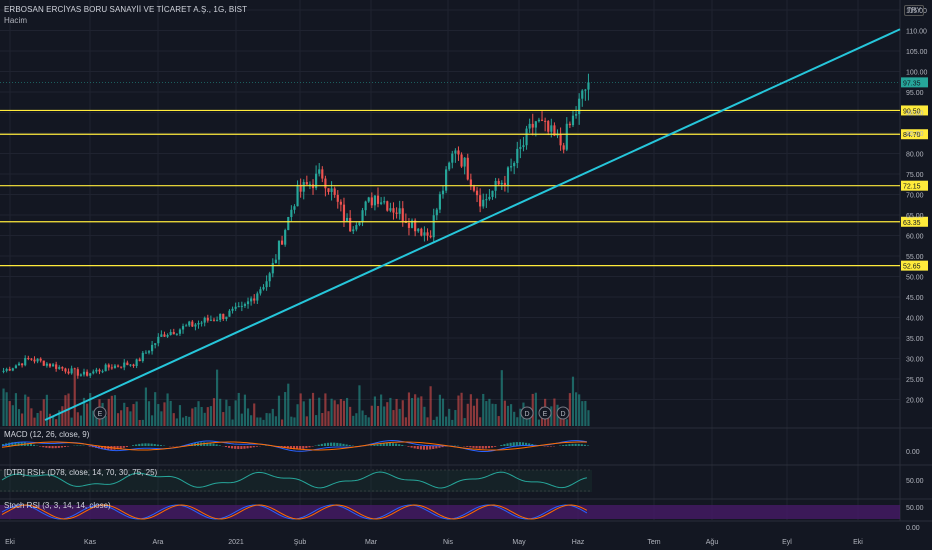 This screenshot has height=550, width=932. What do you see at coordinates (448, 542) in the screenshot?
I see `date-tick: Nis` at bounding box center [448, 542].